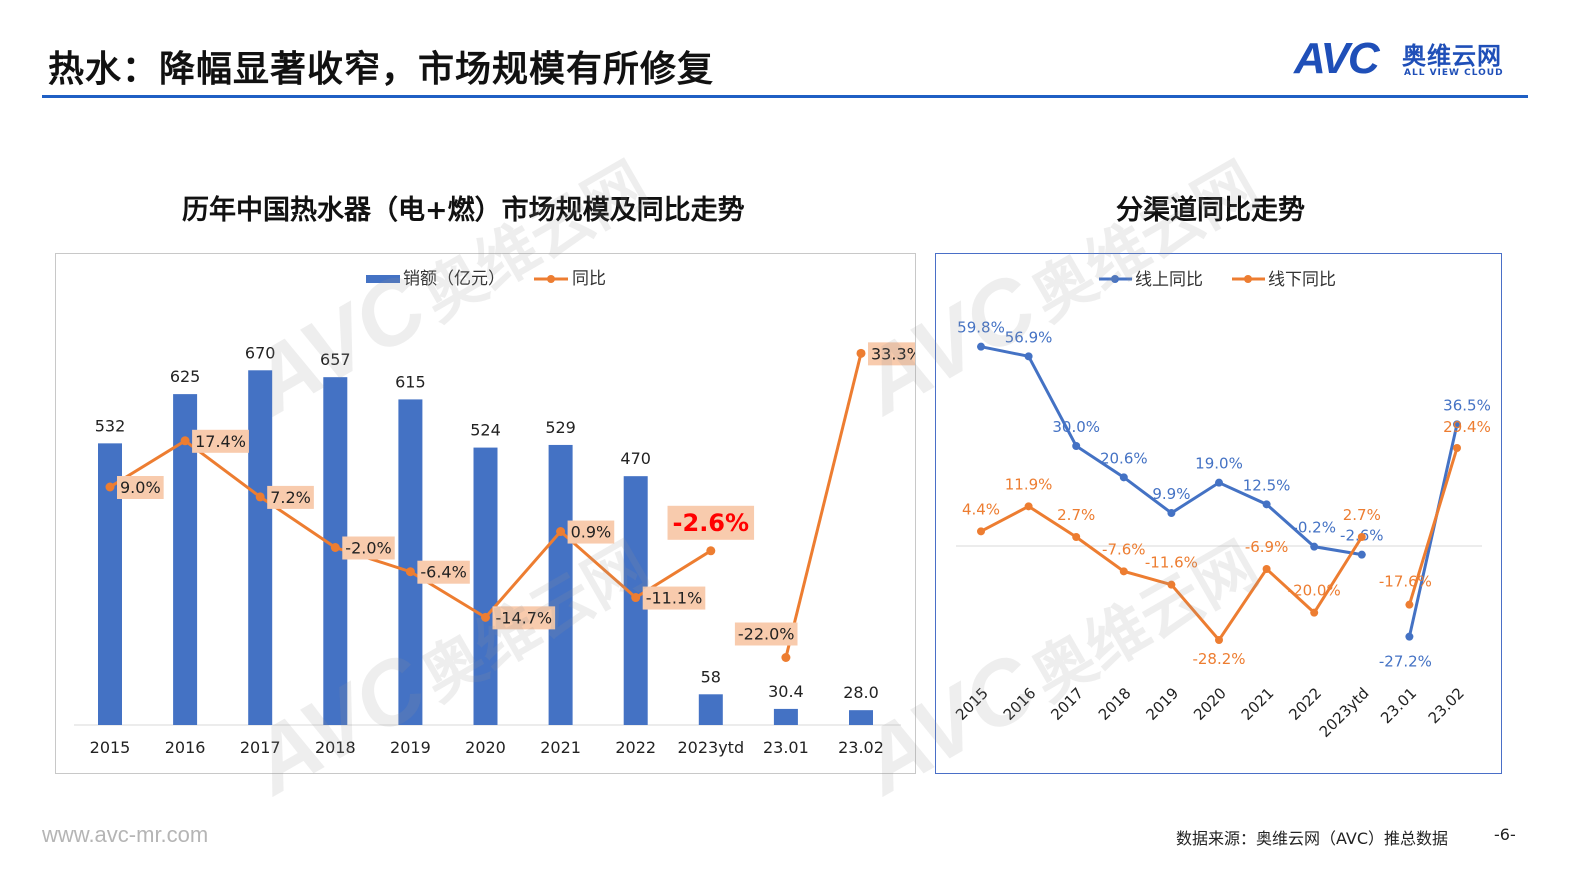 The width and height of the screenshot is (1587, 892). I want to click on bar-value-label: 657, so click(335, 359).